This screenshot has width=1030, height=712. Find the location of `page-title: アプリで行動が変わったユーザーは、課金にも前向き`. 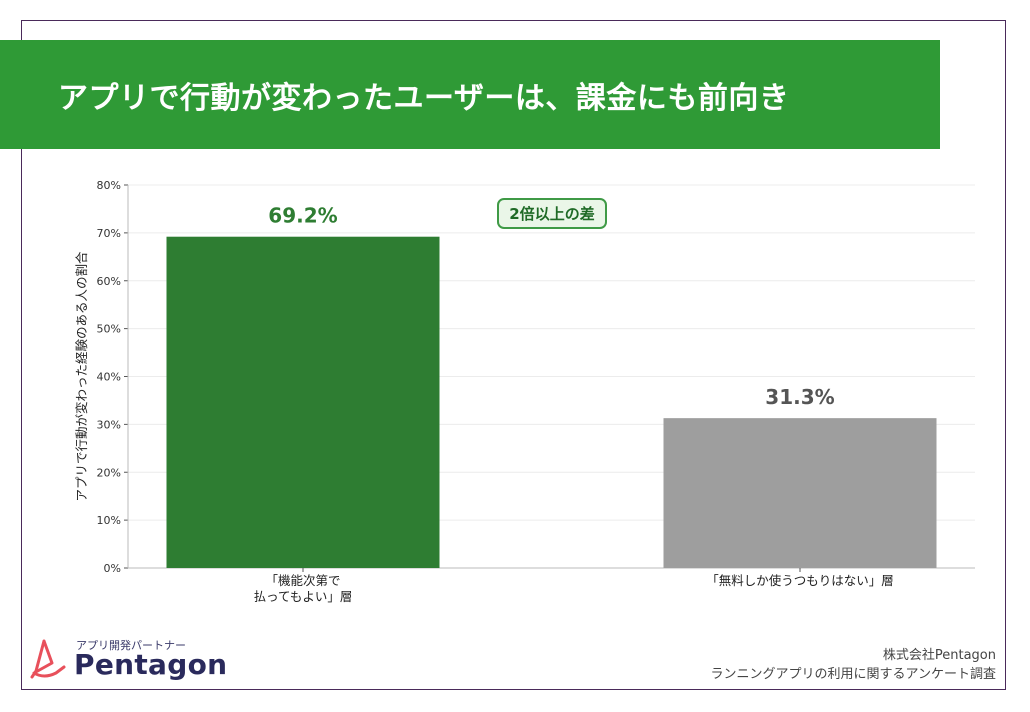

page-title: アプリで行動が変わったユーザーは、課金にも前向き is located at coordinates (424, 98).